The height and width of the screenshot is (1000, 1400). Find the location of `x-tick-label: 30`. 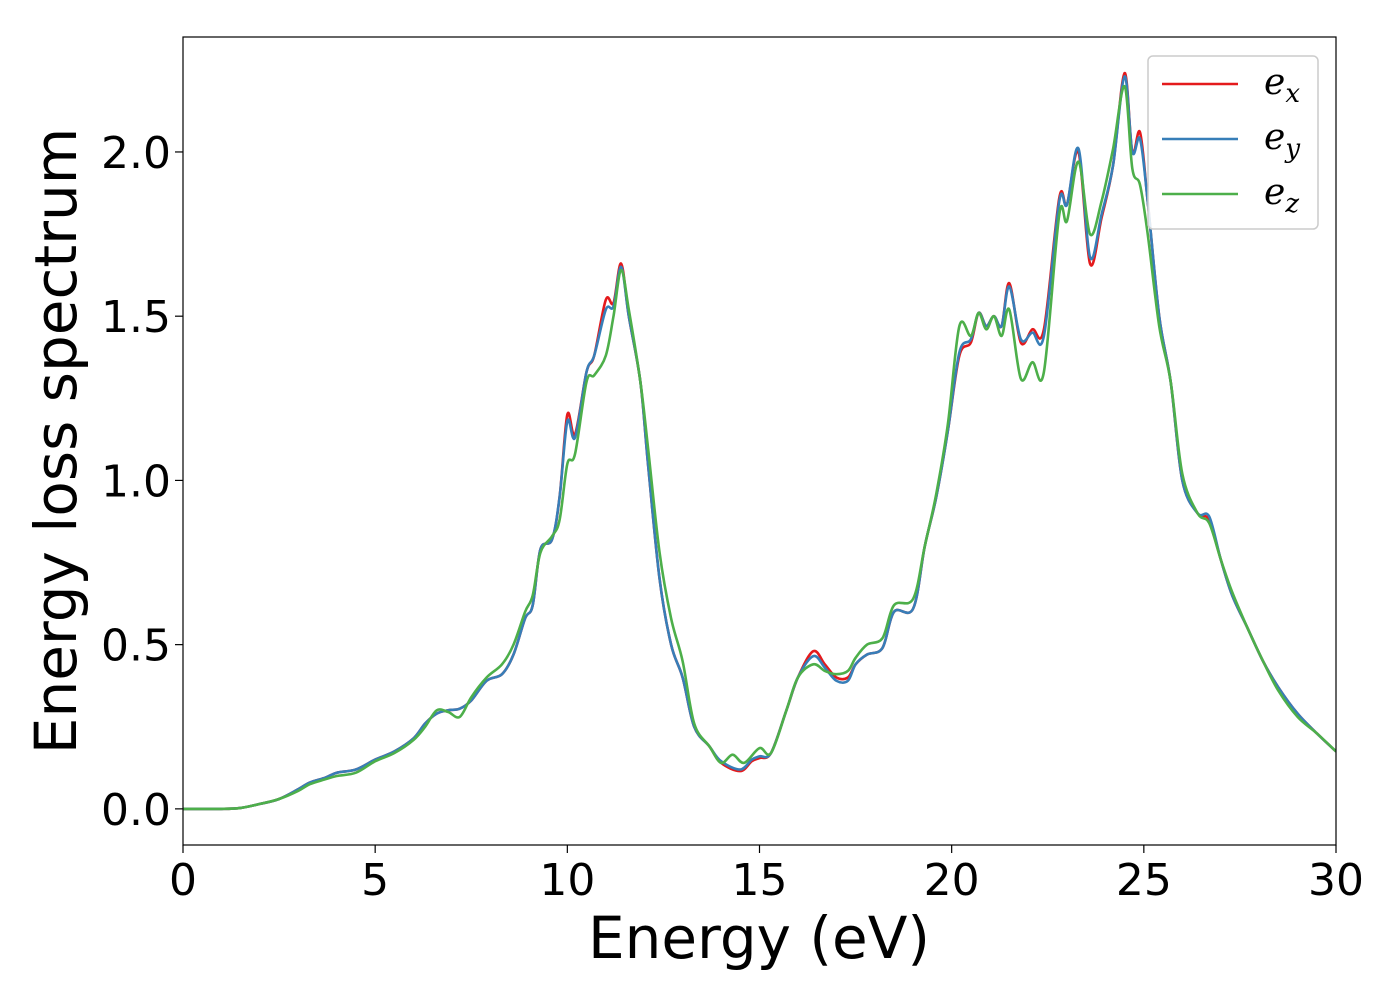

x-tick-label: 30 is located at coordinates (1336, 880).